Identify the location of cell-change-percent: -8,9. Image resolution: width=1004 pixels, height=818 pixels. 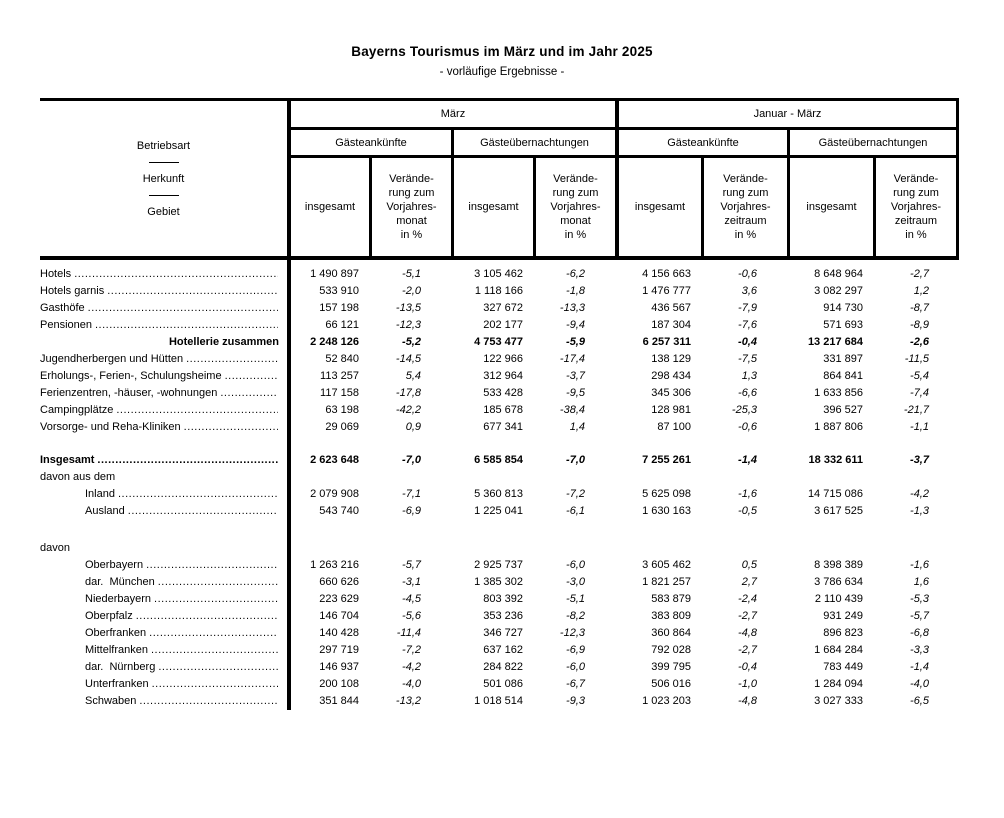
(919, 325).